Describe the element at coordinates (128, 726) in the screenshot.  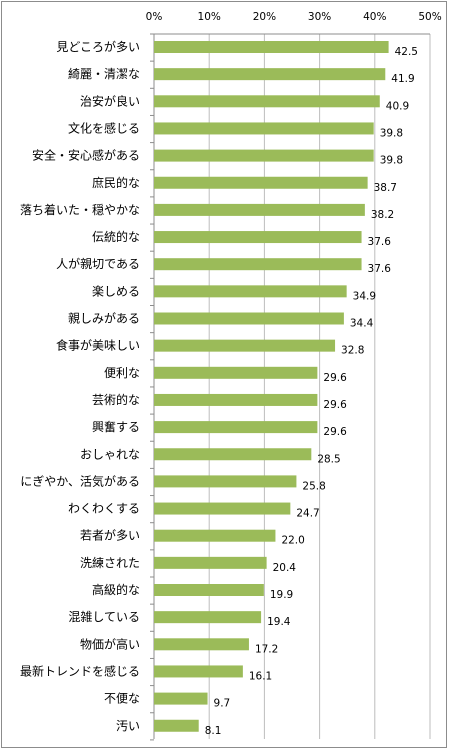
I see `category-label: 汚い` at that location.